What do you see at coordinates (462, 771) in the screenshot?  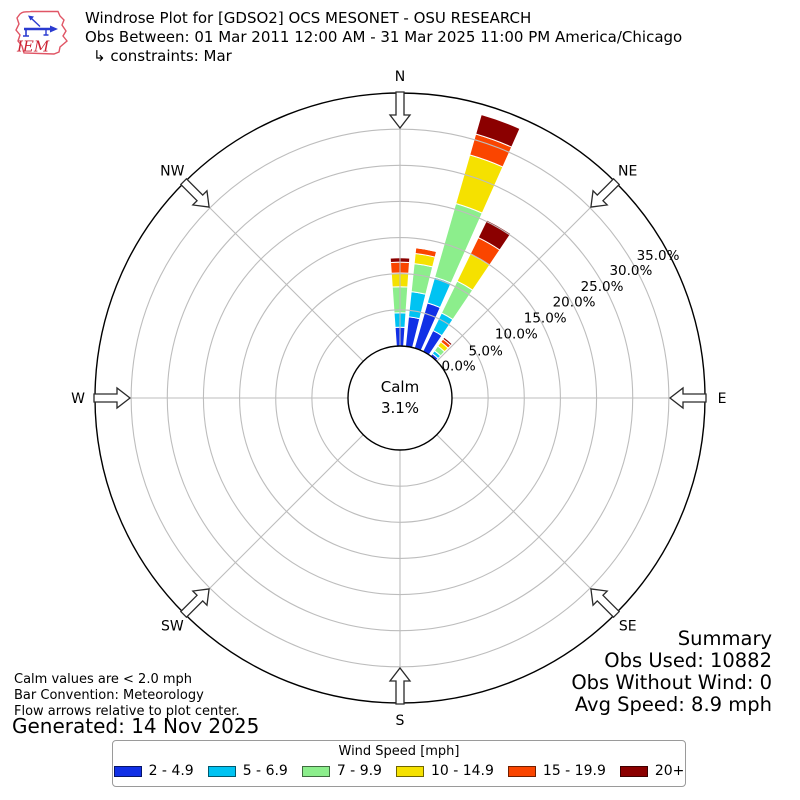 I see `legend-bin-label: 10 - 14.9` at bounding box center [462, 771].